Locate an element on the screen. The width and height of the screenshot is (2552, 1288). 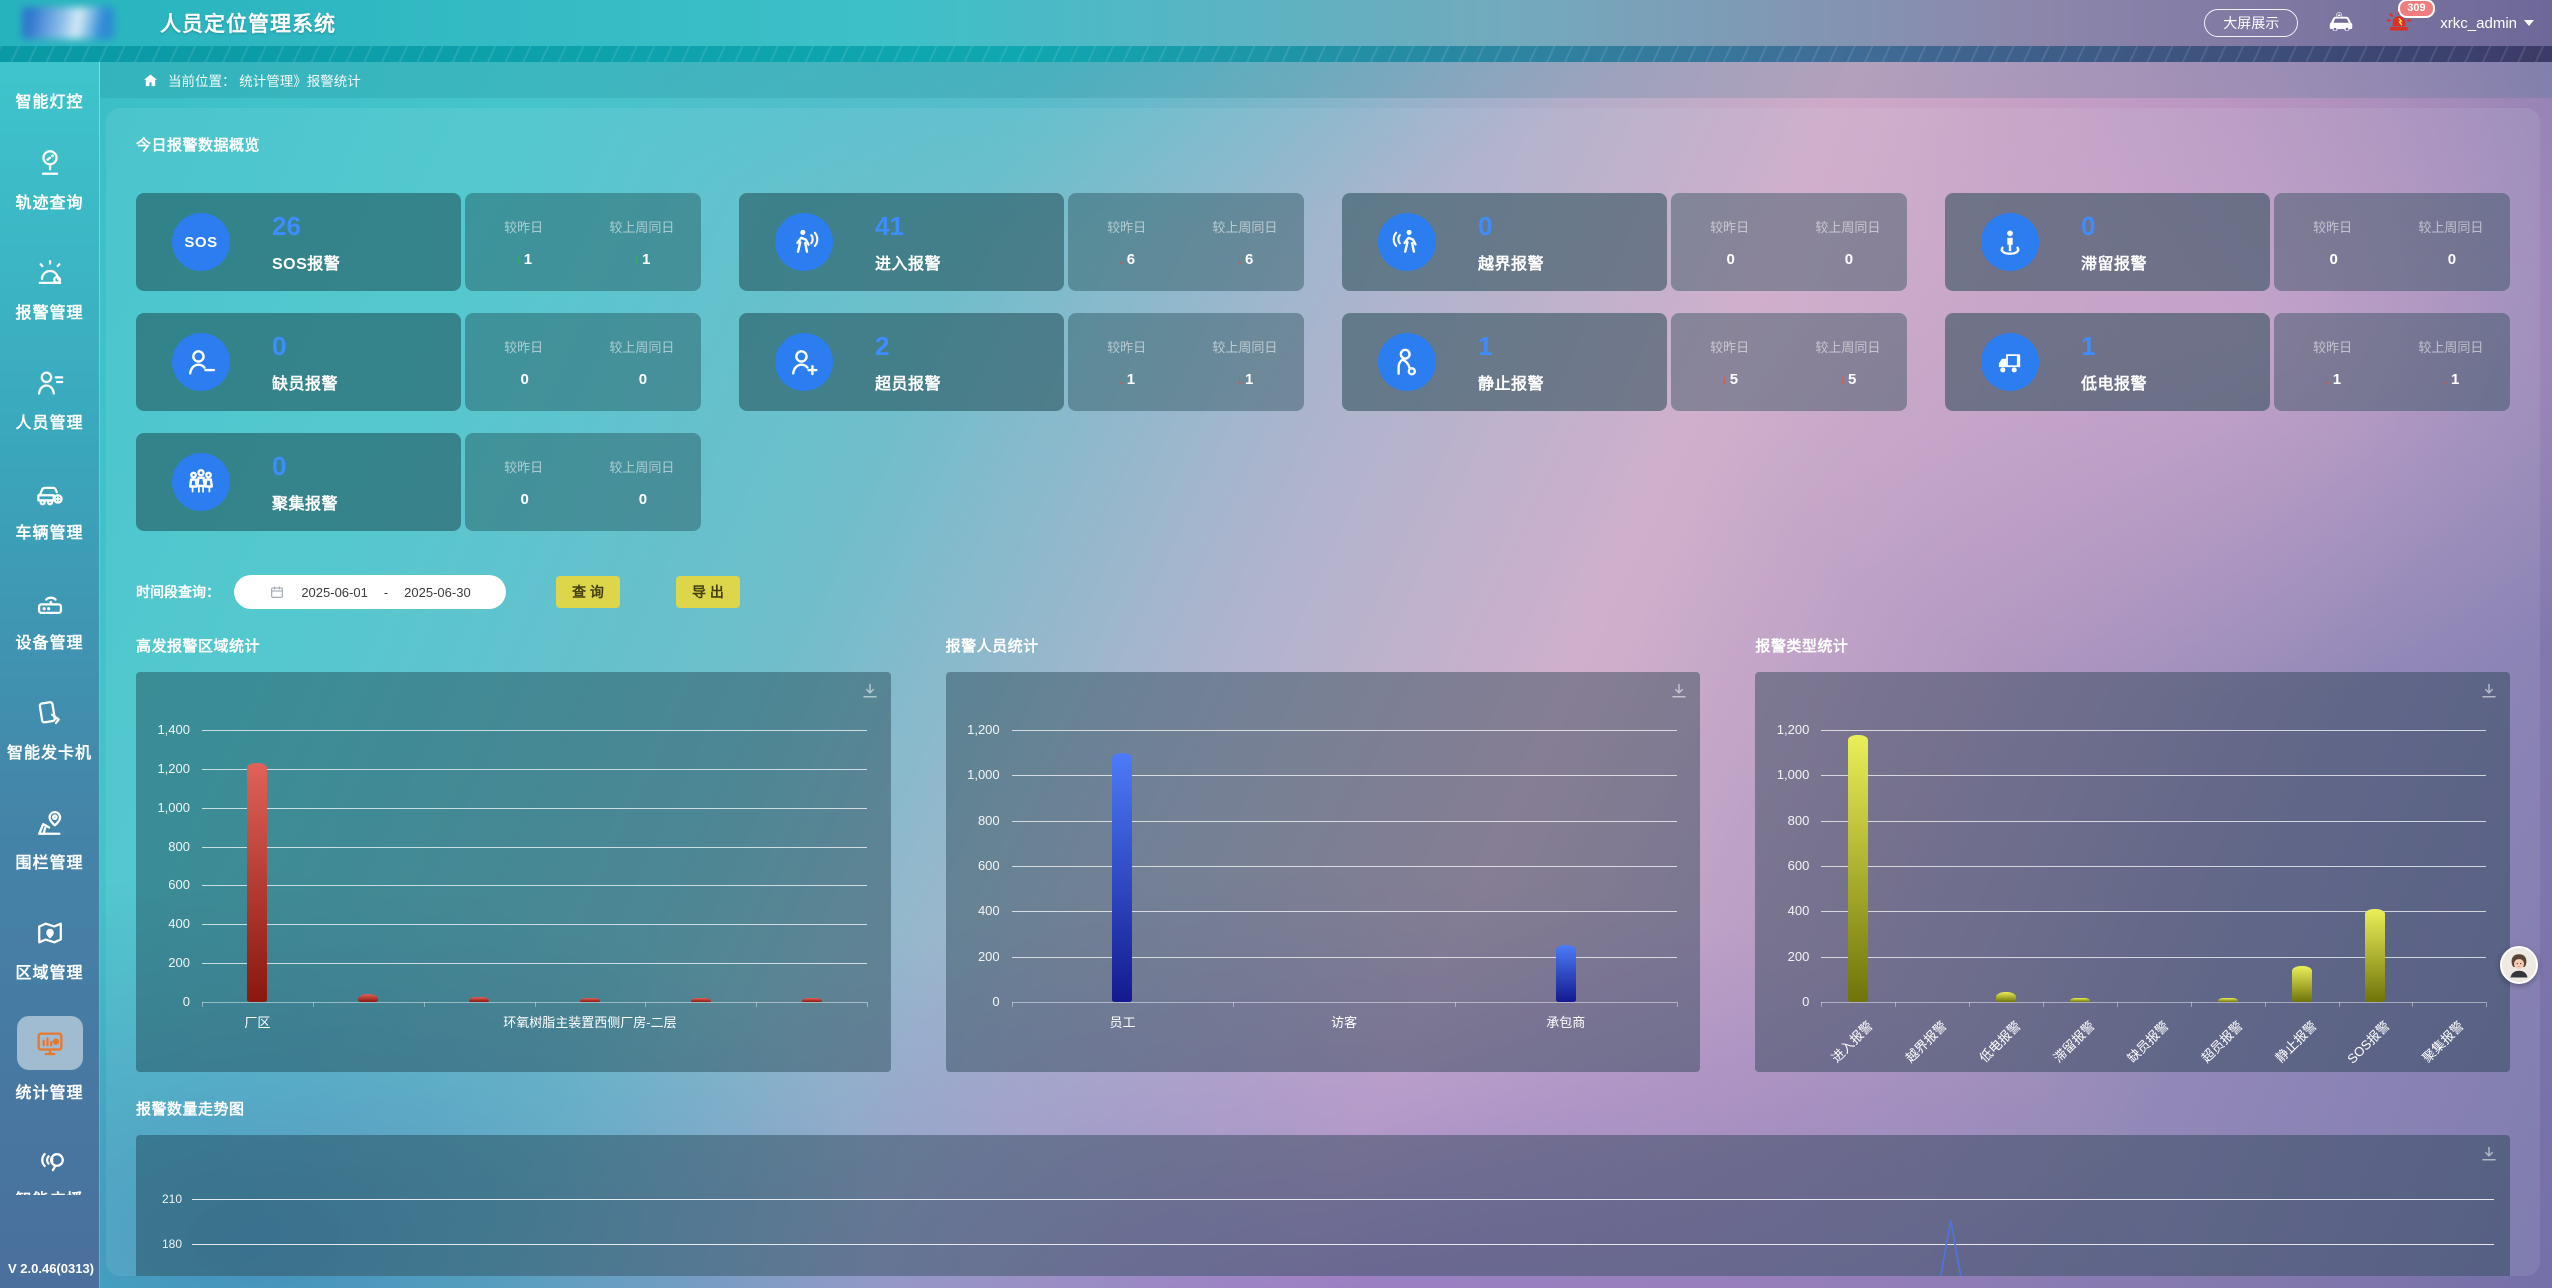
sidebar-item-label: 人员管理 is located at coordinates (49, 423).